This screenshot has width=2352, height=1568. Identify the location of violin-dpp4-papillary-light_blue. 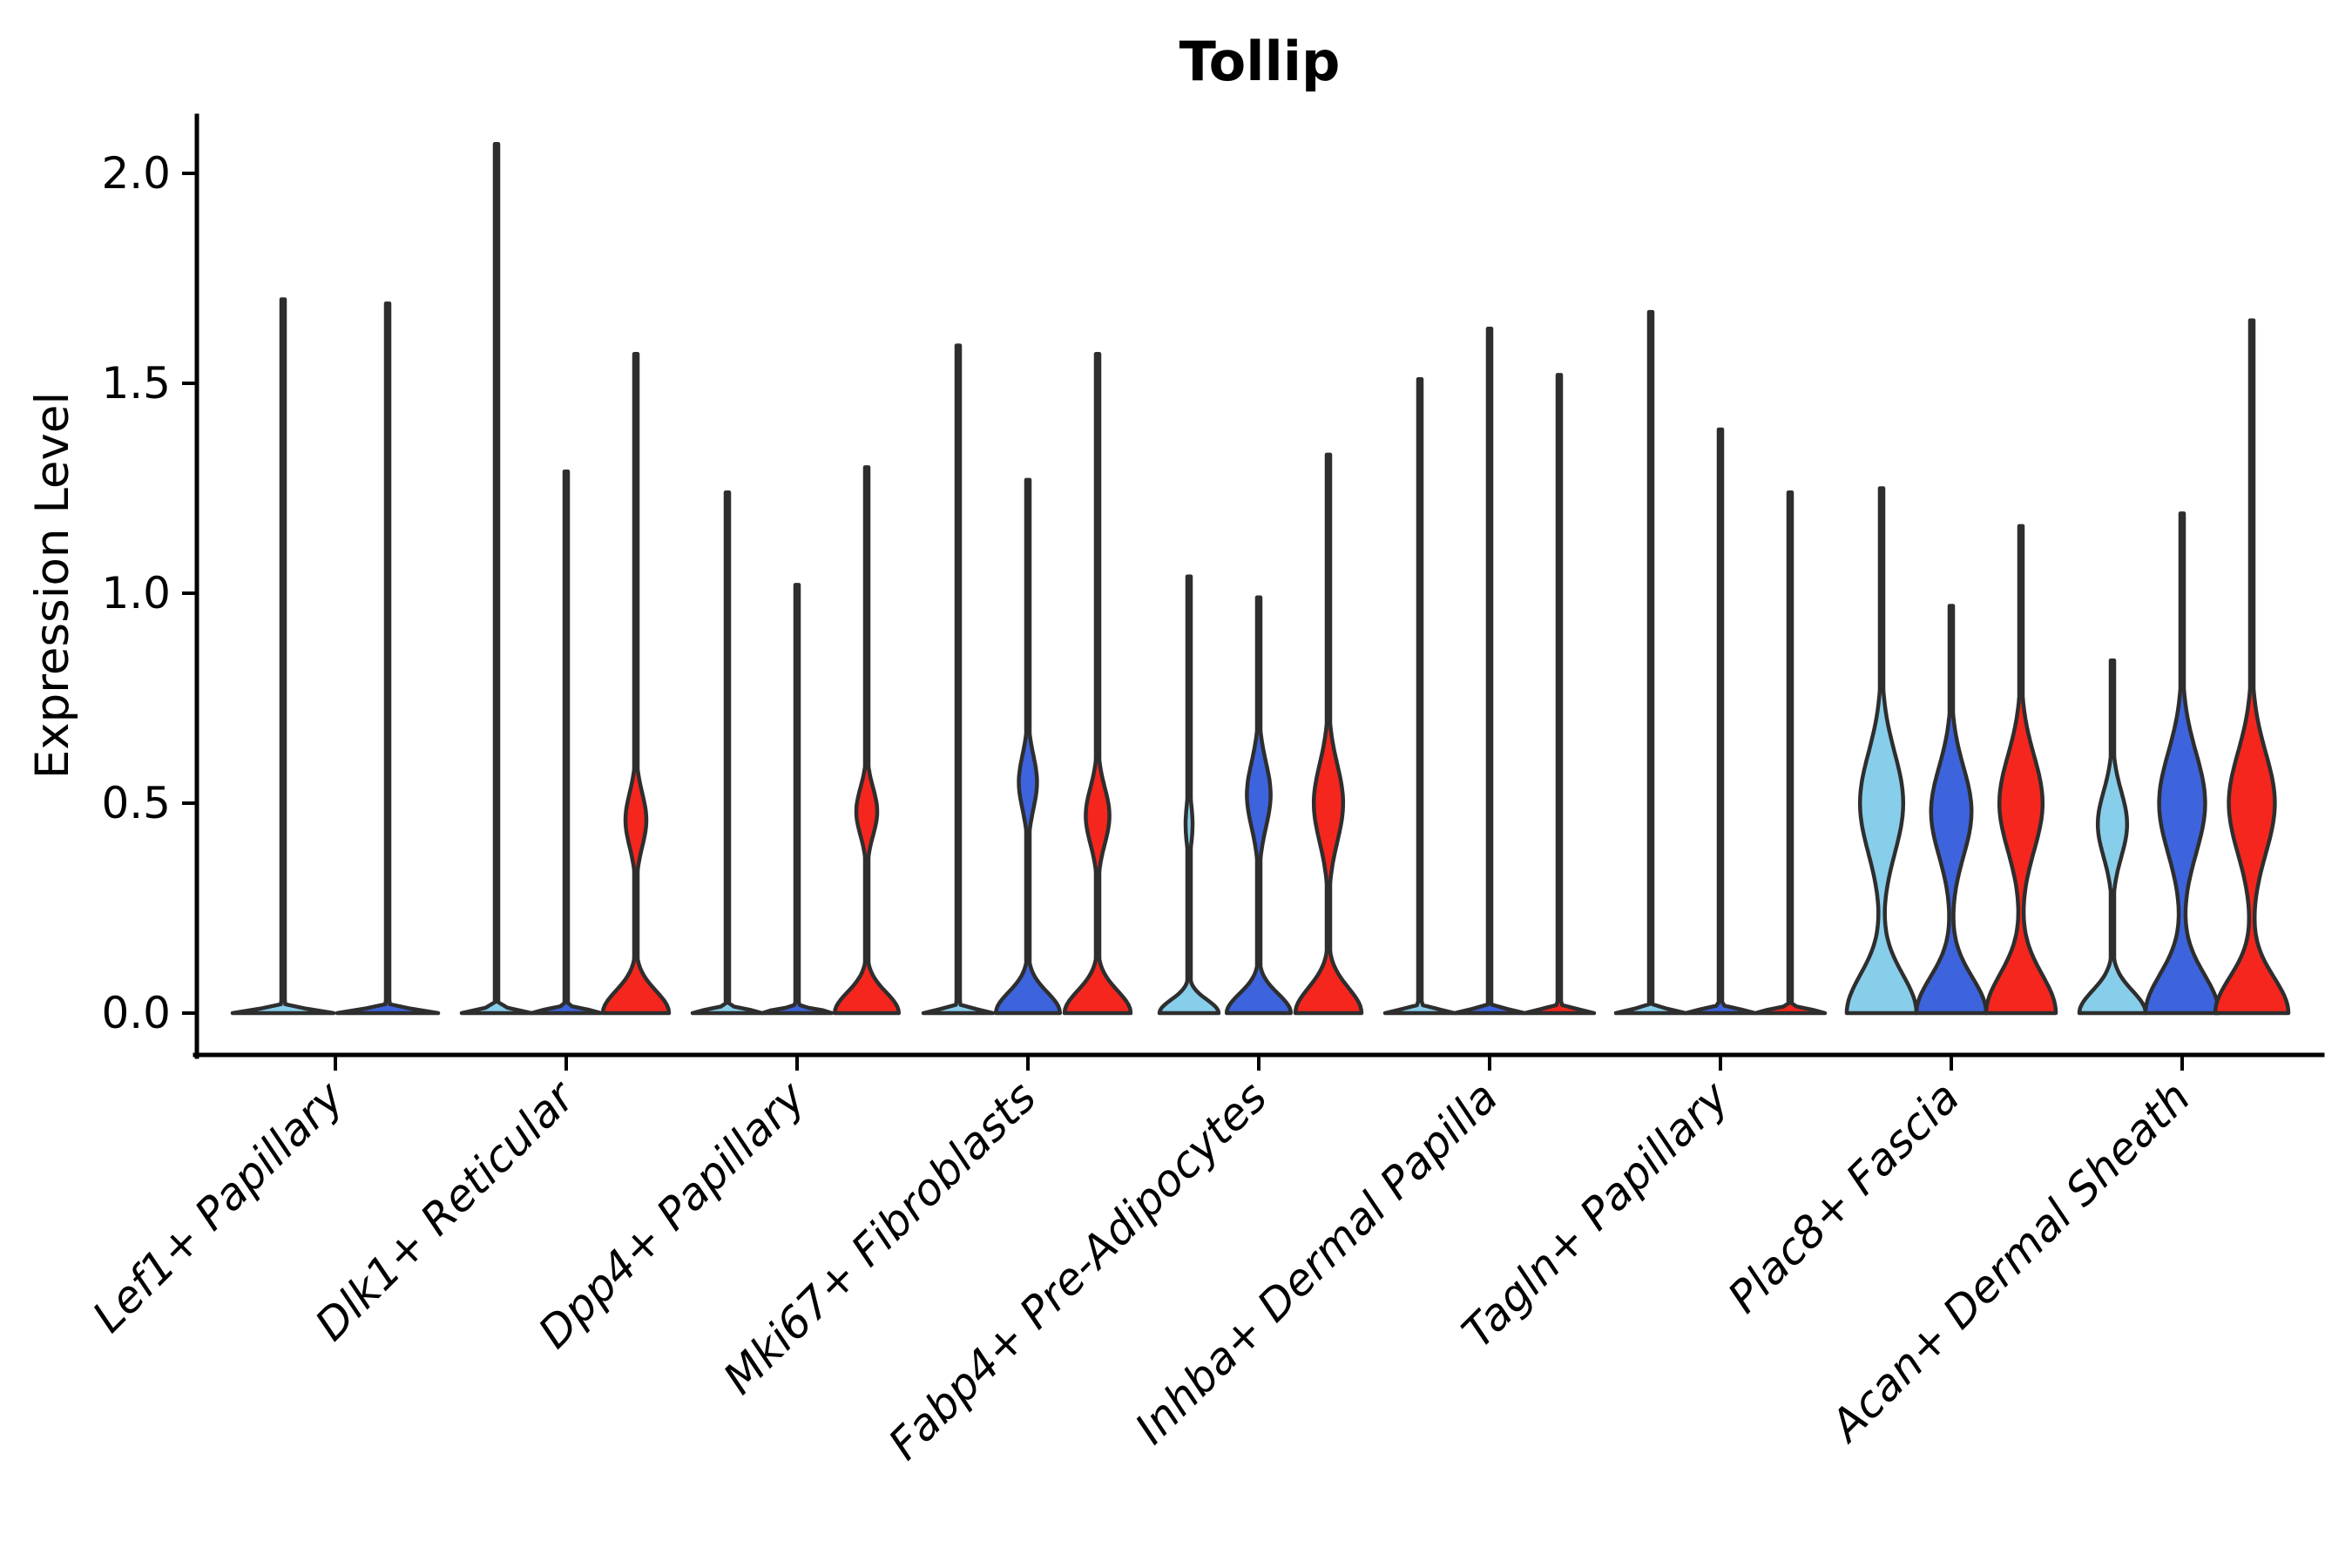
(727, 753).